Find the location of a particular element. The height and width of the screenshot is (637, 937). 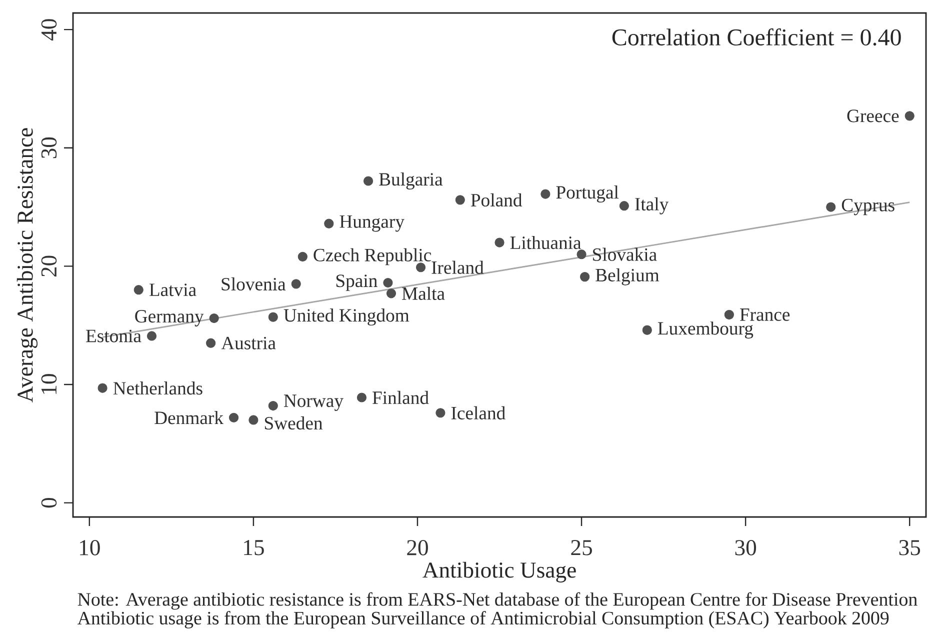

x-tick-label: 20 is located at coordinates (417, 548).